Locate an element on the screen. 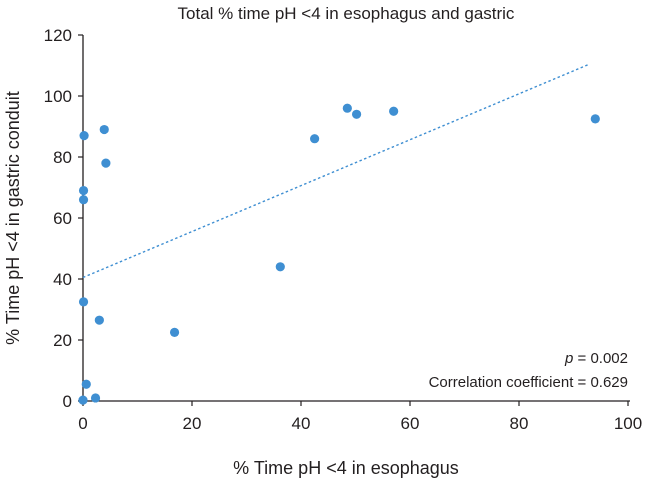  x-tick-label: 40 is located at coordinates (301, 423).